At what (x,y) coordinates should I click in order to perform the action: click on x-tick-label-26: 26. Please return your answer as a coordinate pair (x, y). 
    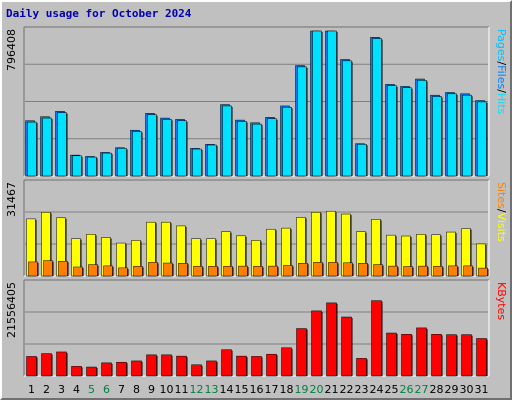
    Looking at the image, I should click on (407, 389).